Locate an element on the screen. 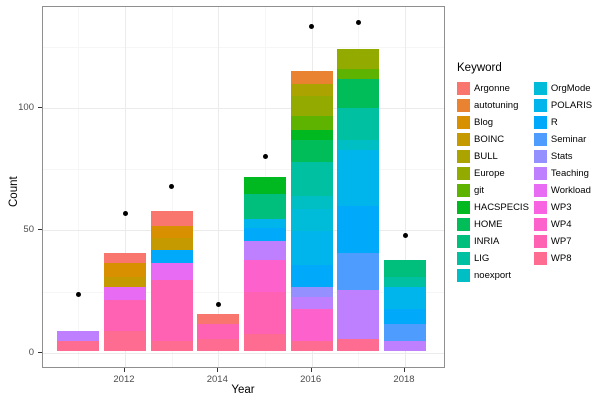 The width and height of the screenshot is (600, 400). legend-label: R is located at coordinates (554, 122).